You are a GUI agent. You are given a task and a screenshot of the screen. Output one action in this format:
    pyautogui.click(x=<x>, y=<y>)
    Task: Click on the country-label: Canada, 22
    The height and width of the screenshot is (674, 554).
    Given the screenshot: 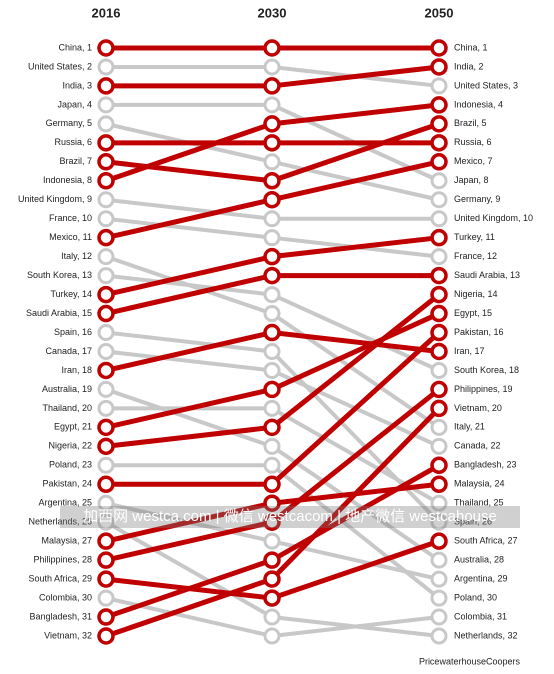 What is the action you would take?
    pyautogui.click(x=477, y=446)
    